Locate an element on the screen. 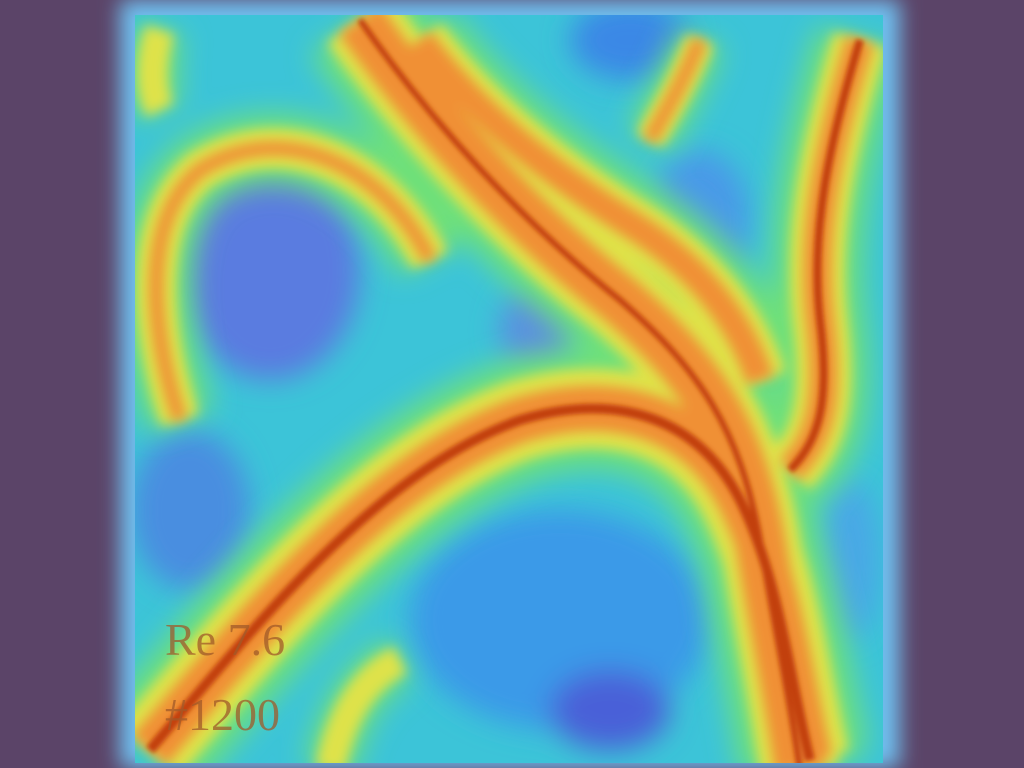 The width and height of the screenshot is (1024, 768). frame-label: #1200 is located at coordinates (222, 714).